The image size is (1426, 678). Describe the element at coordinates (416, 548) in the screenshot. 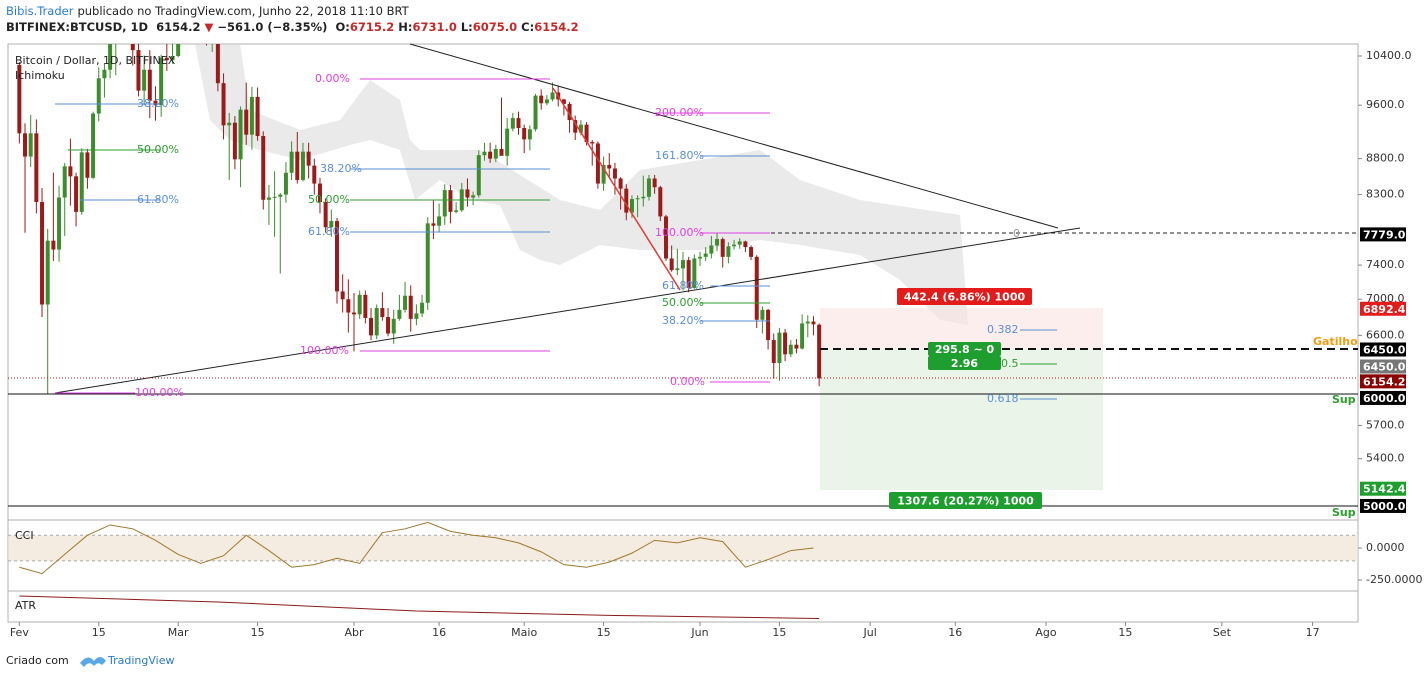

I see `cci-line` at that location.